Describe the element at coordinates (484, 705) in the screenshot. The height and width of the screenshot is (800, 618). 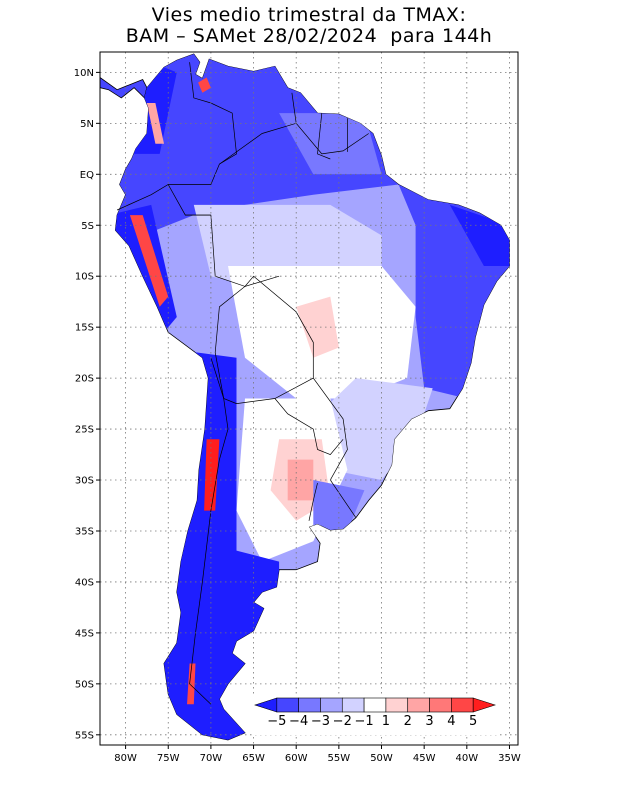
I see `colorbar-arrow-high` at that location.